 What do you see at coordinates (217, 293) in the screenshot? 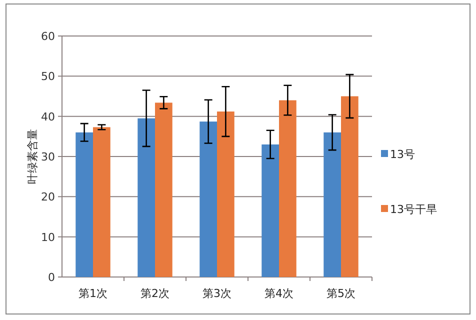
I see `x-tick-label: 第3次` at bounding box center [217, 293].